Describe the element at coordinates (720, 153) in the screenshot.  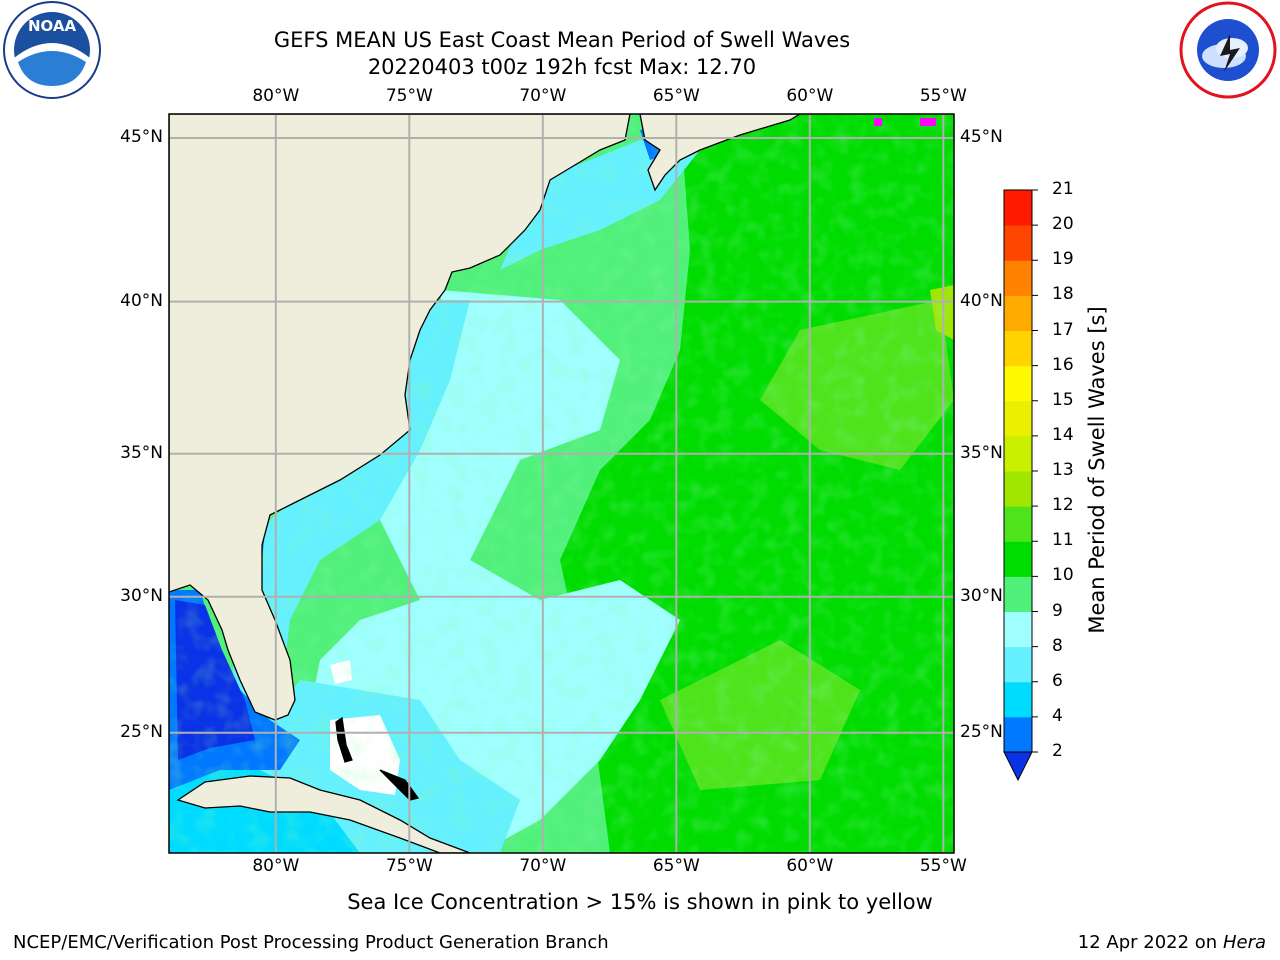
I see `land-maritime-canada` at that location.